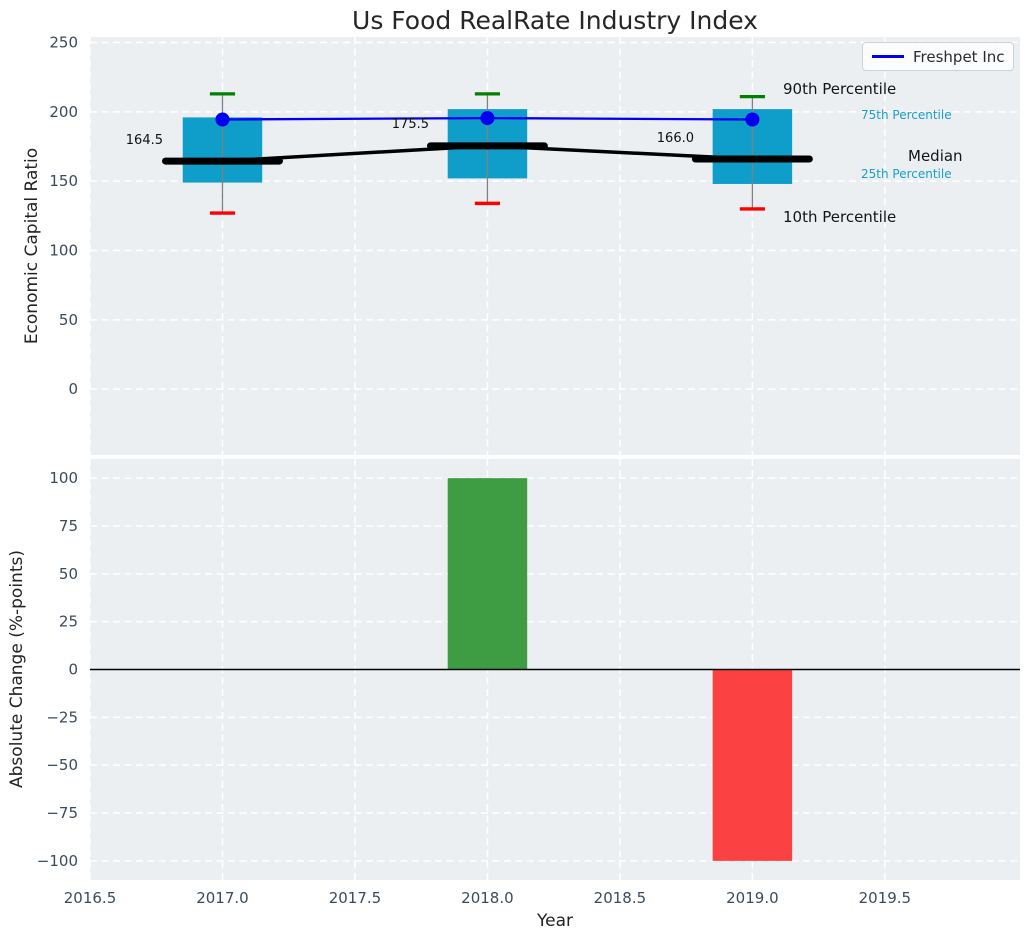  What do you see at coordinates (410, 124) in the screenshot?
I see `median-value-label-2018: 175.5` at bounding box center [410, 124].